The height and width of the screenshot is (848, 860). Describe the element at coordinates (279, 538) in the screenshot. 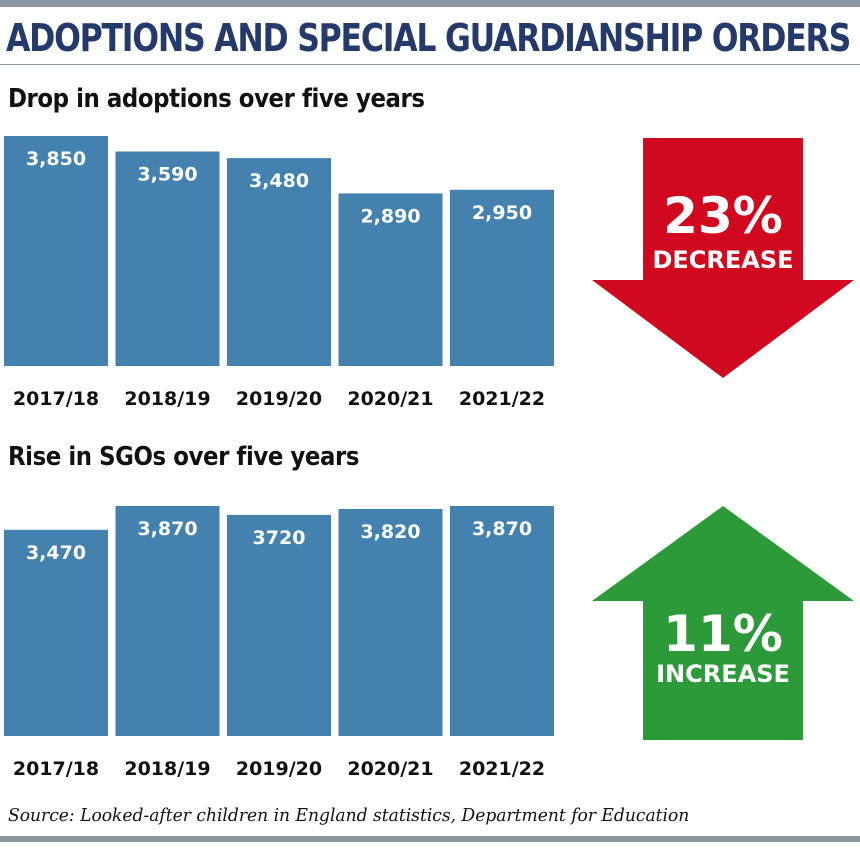

I see `sgos-value-label-3: 3720` at that location.